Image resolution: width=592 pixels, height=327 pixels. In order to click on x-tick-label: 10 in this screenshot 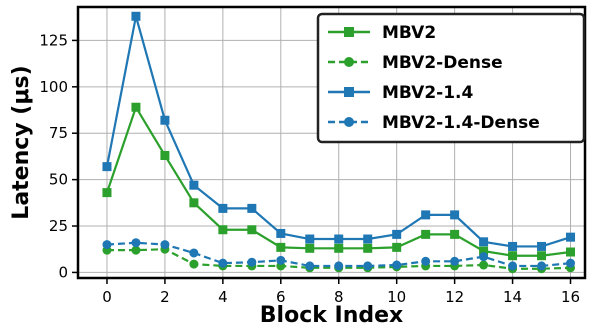, I will do `click(396, 297)`.